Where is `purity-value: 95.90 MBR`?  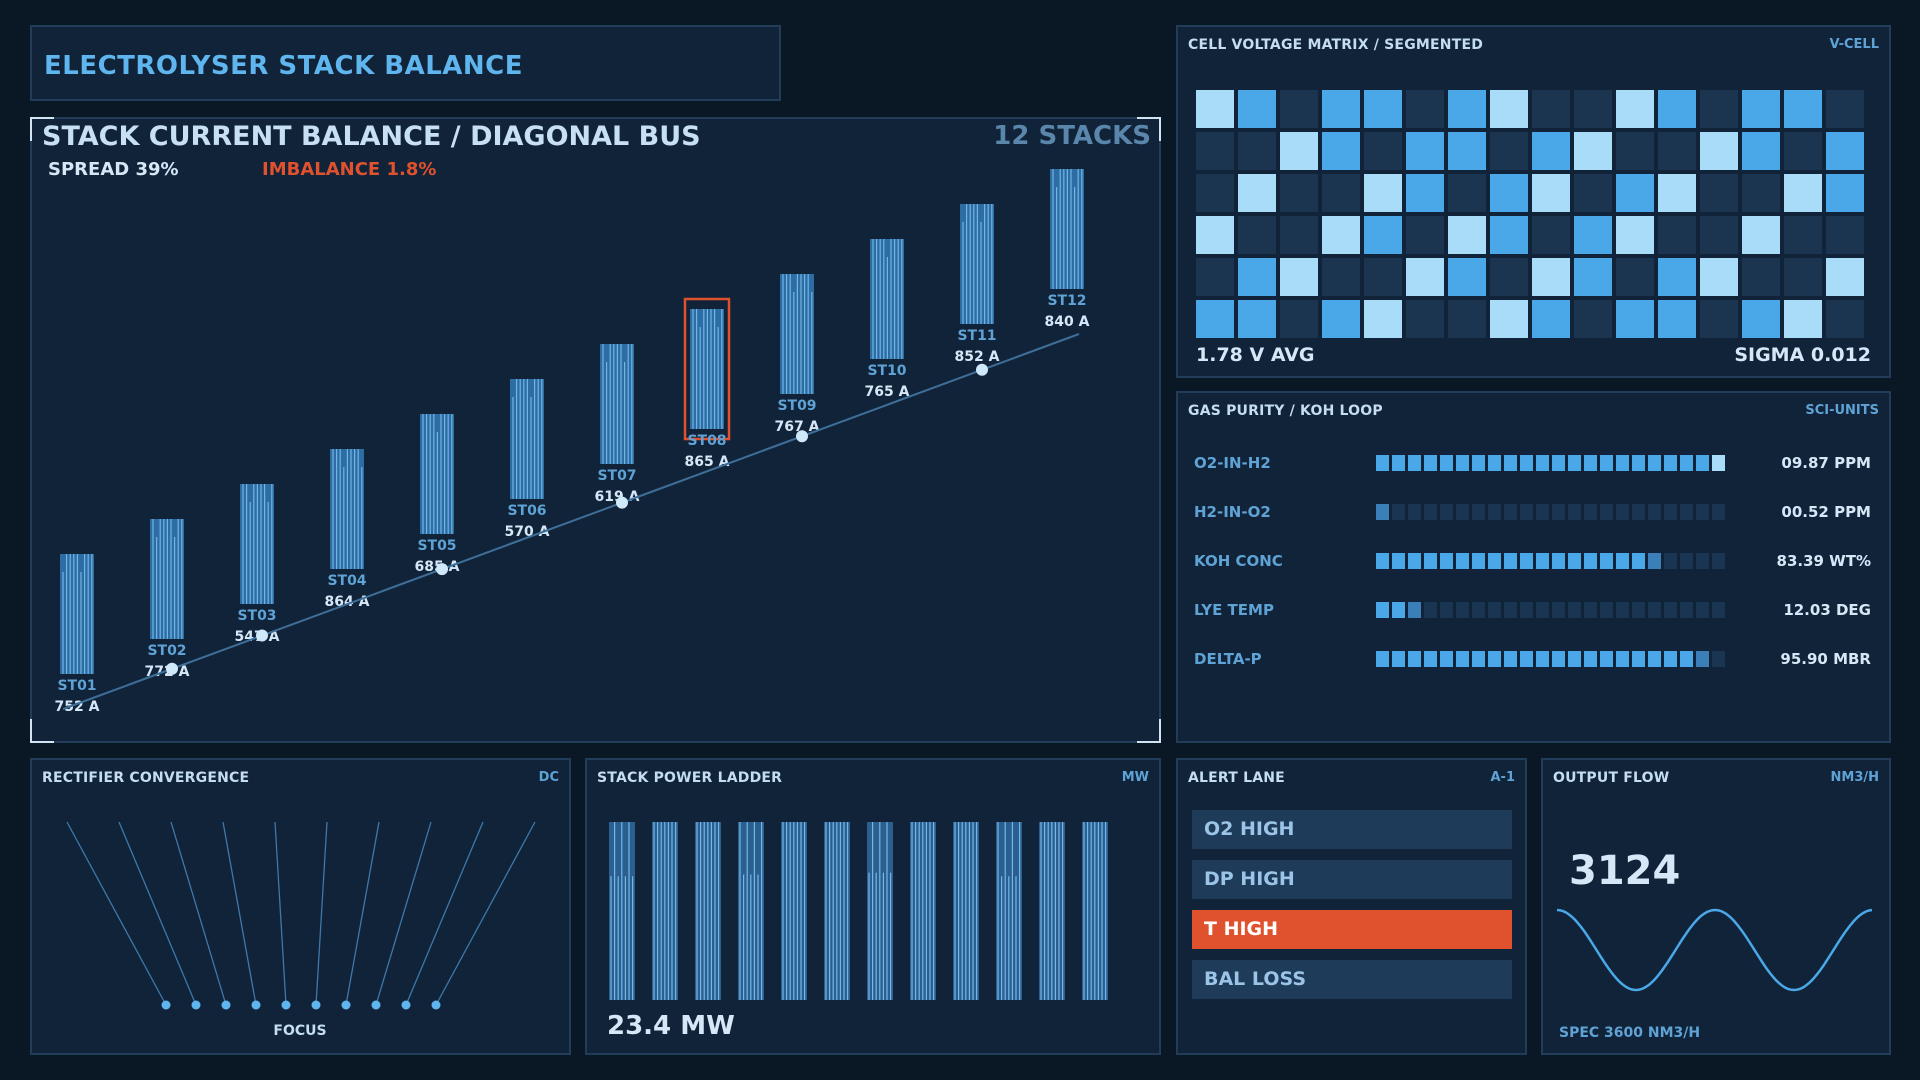 purity-value: 95.90 MBR is located at coordinates (1825, 659).